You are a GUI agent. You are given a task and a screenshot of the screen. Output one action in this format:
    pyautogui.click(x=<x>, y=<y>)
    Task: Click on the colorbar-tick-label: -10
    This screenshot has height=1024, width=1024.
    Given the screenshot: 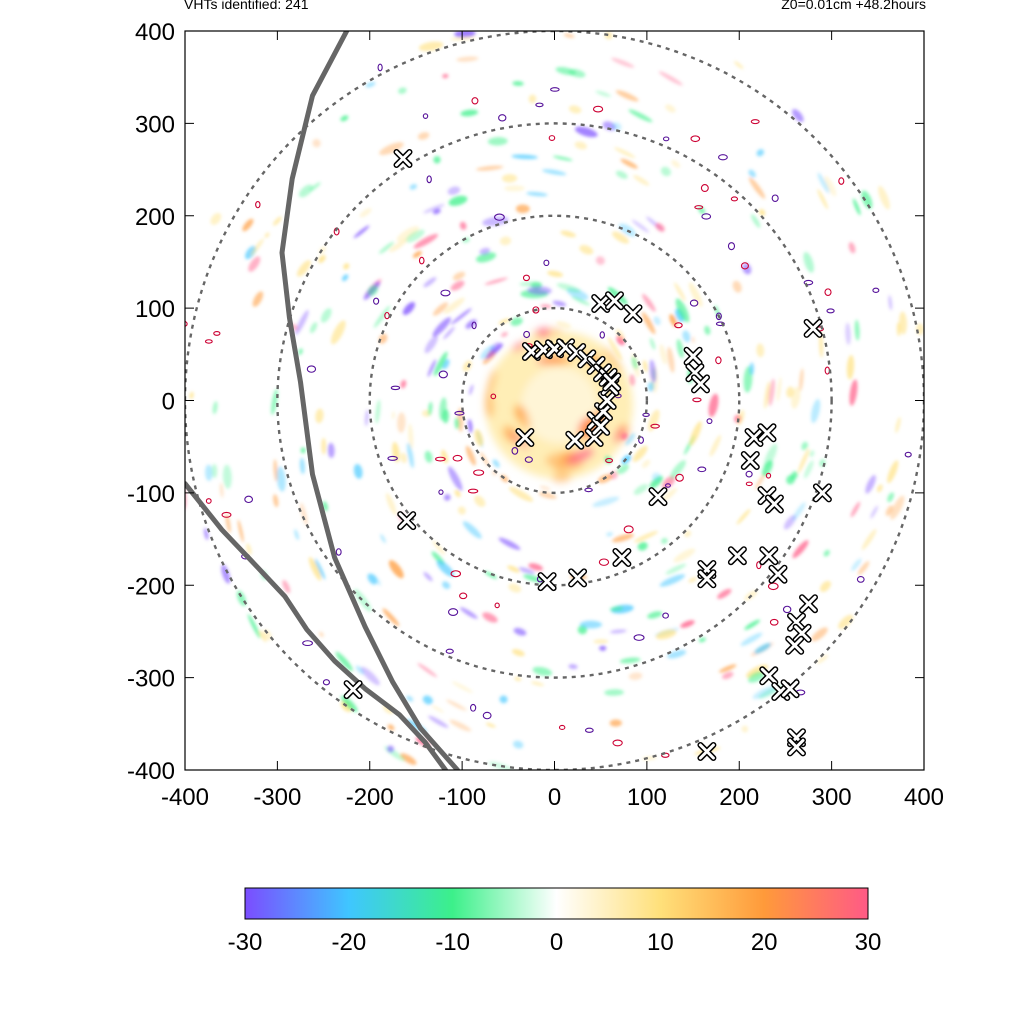 What is the action you would take?
    pyautogui.click(x=452, y=942)
    